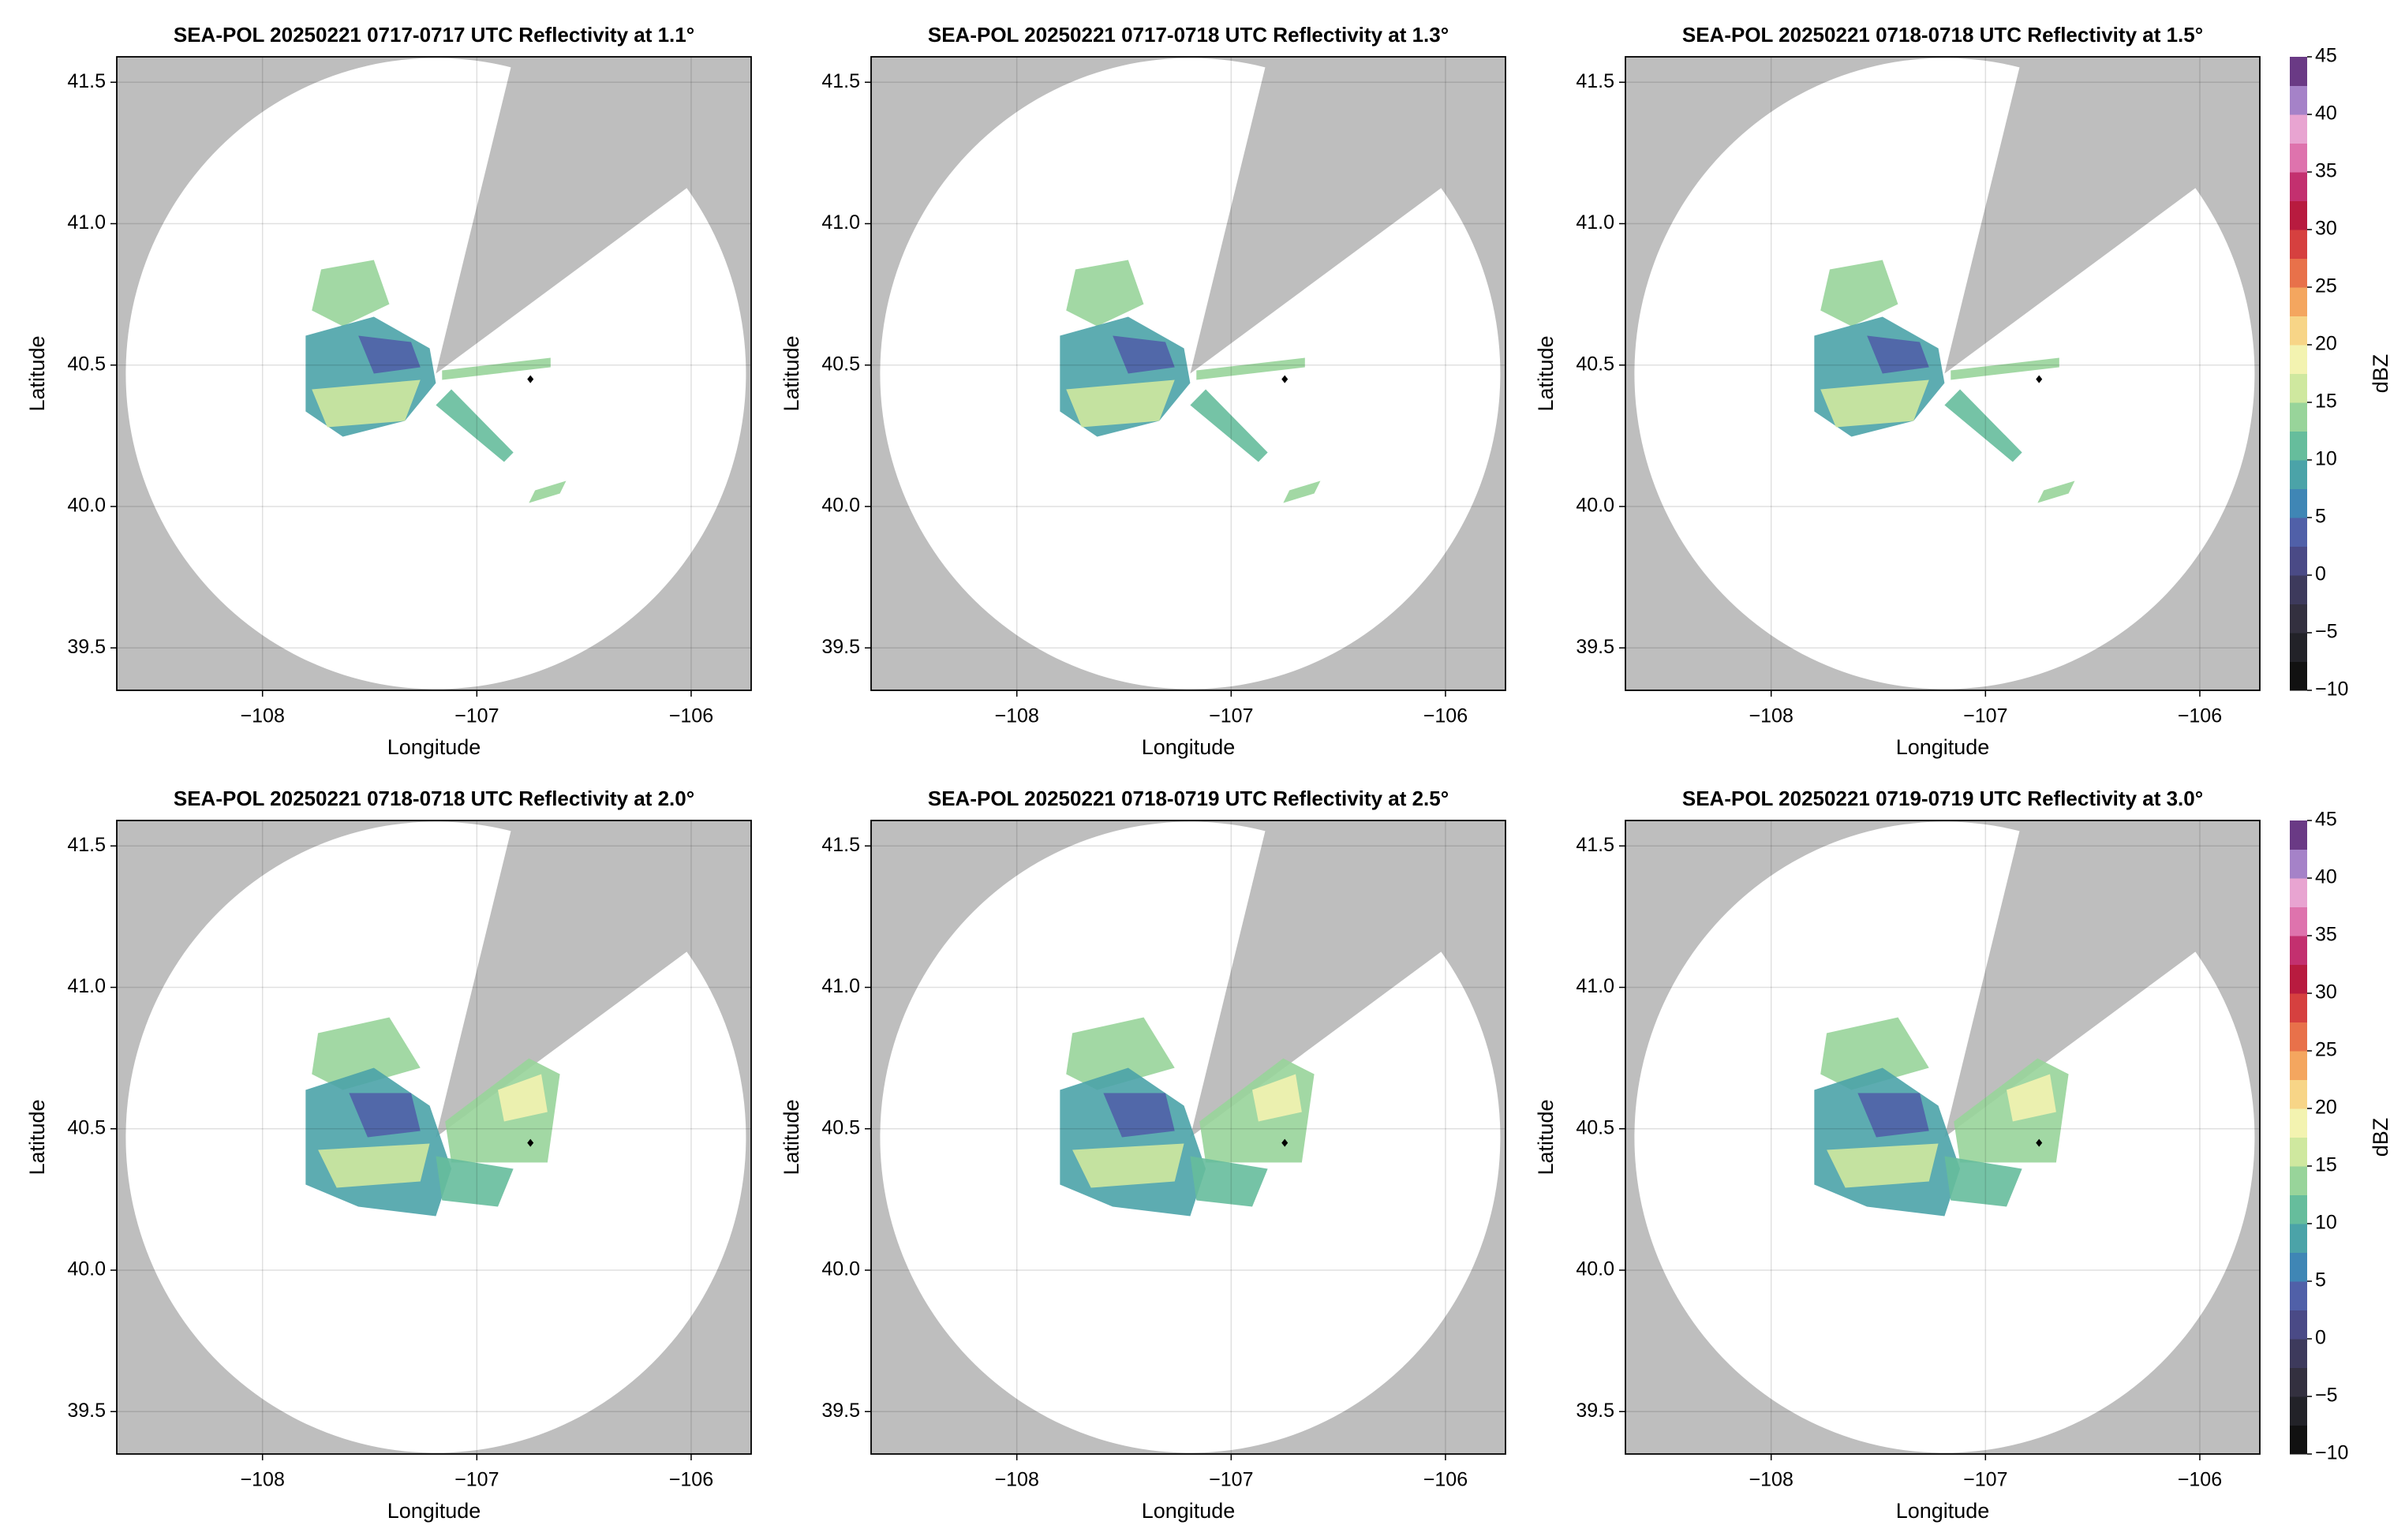 Image resolution: width=2405 pixels, height=1540 pixels. Describe the element at coordinates (2326, 1050) in the screenshot. I see `colorbar-tick-label: 25` at that location.